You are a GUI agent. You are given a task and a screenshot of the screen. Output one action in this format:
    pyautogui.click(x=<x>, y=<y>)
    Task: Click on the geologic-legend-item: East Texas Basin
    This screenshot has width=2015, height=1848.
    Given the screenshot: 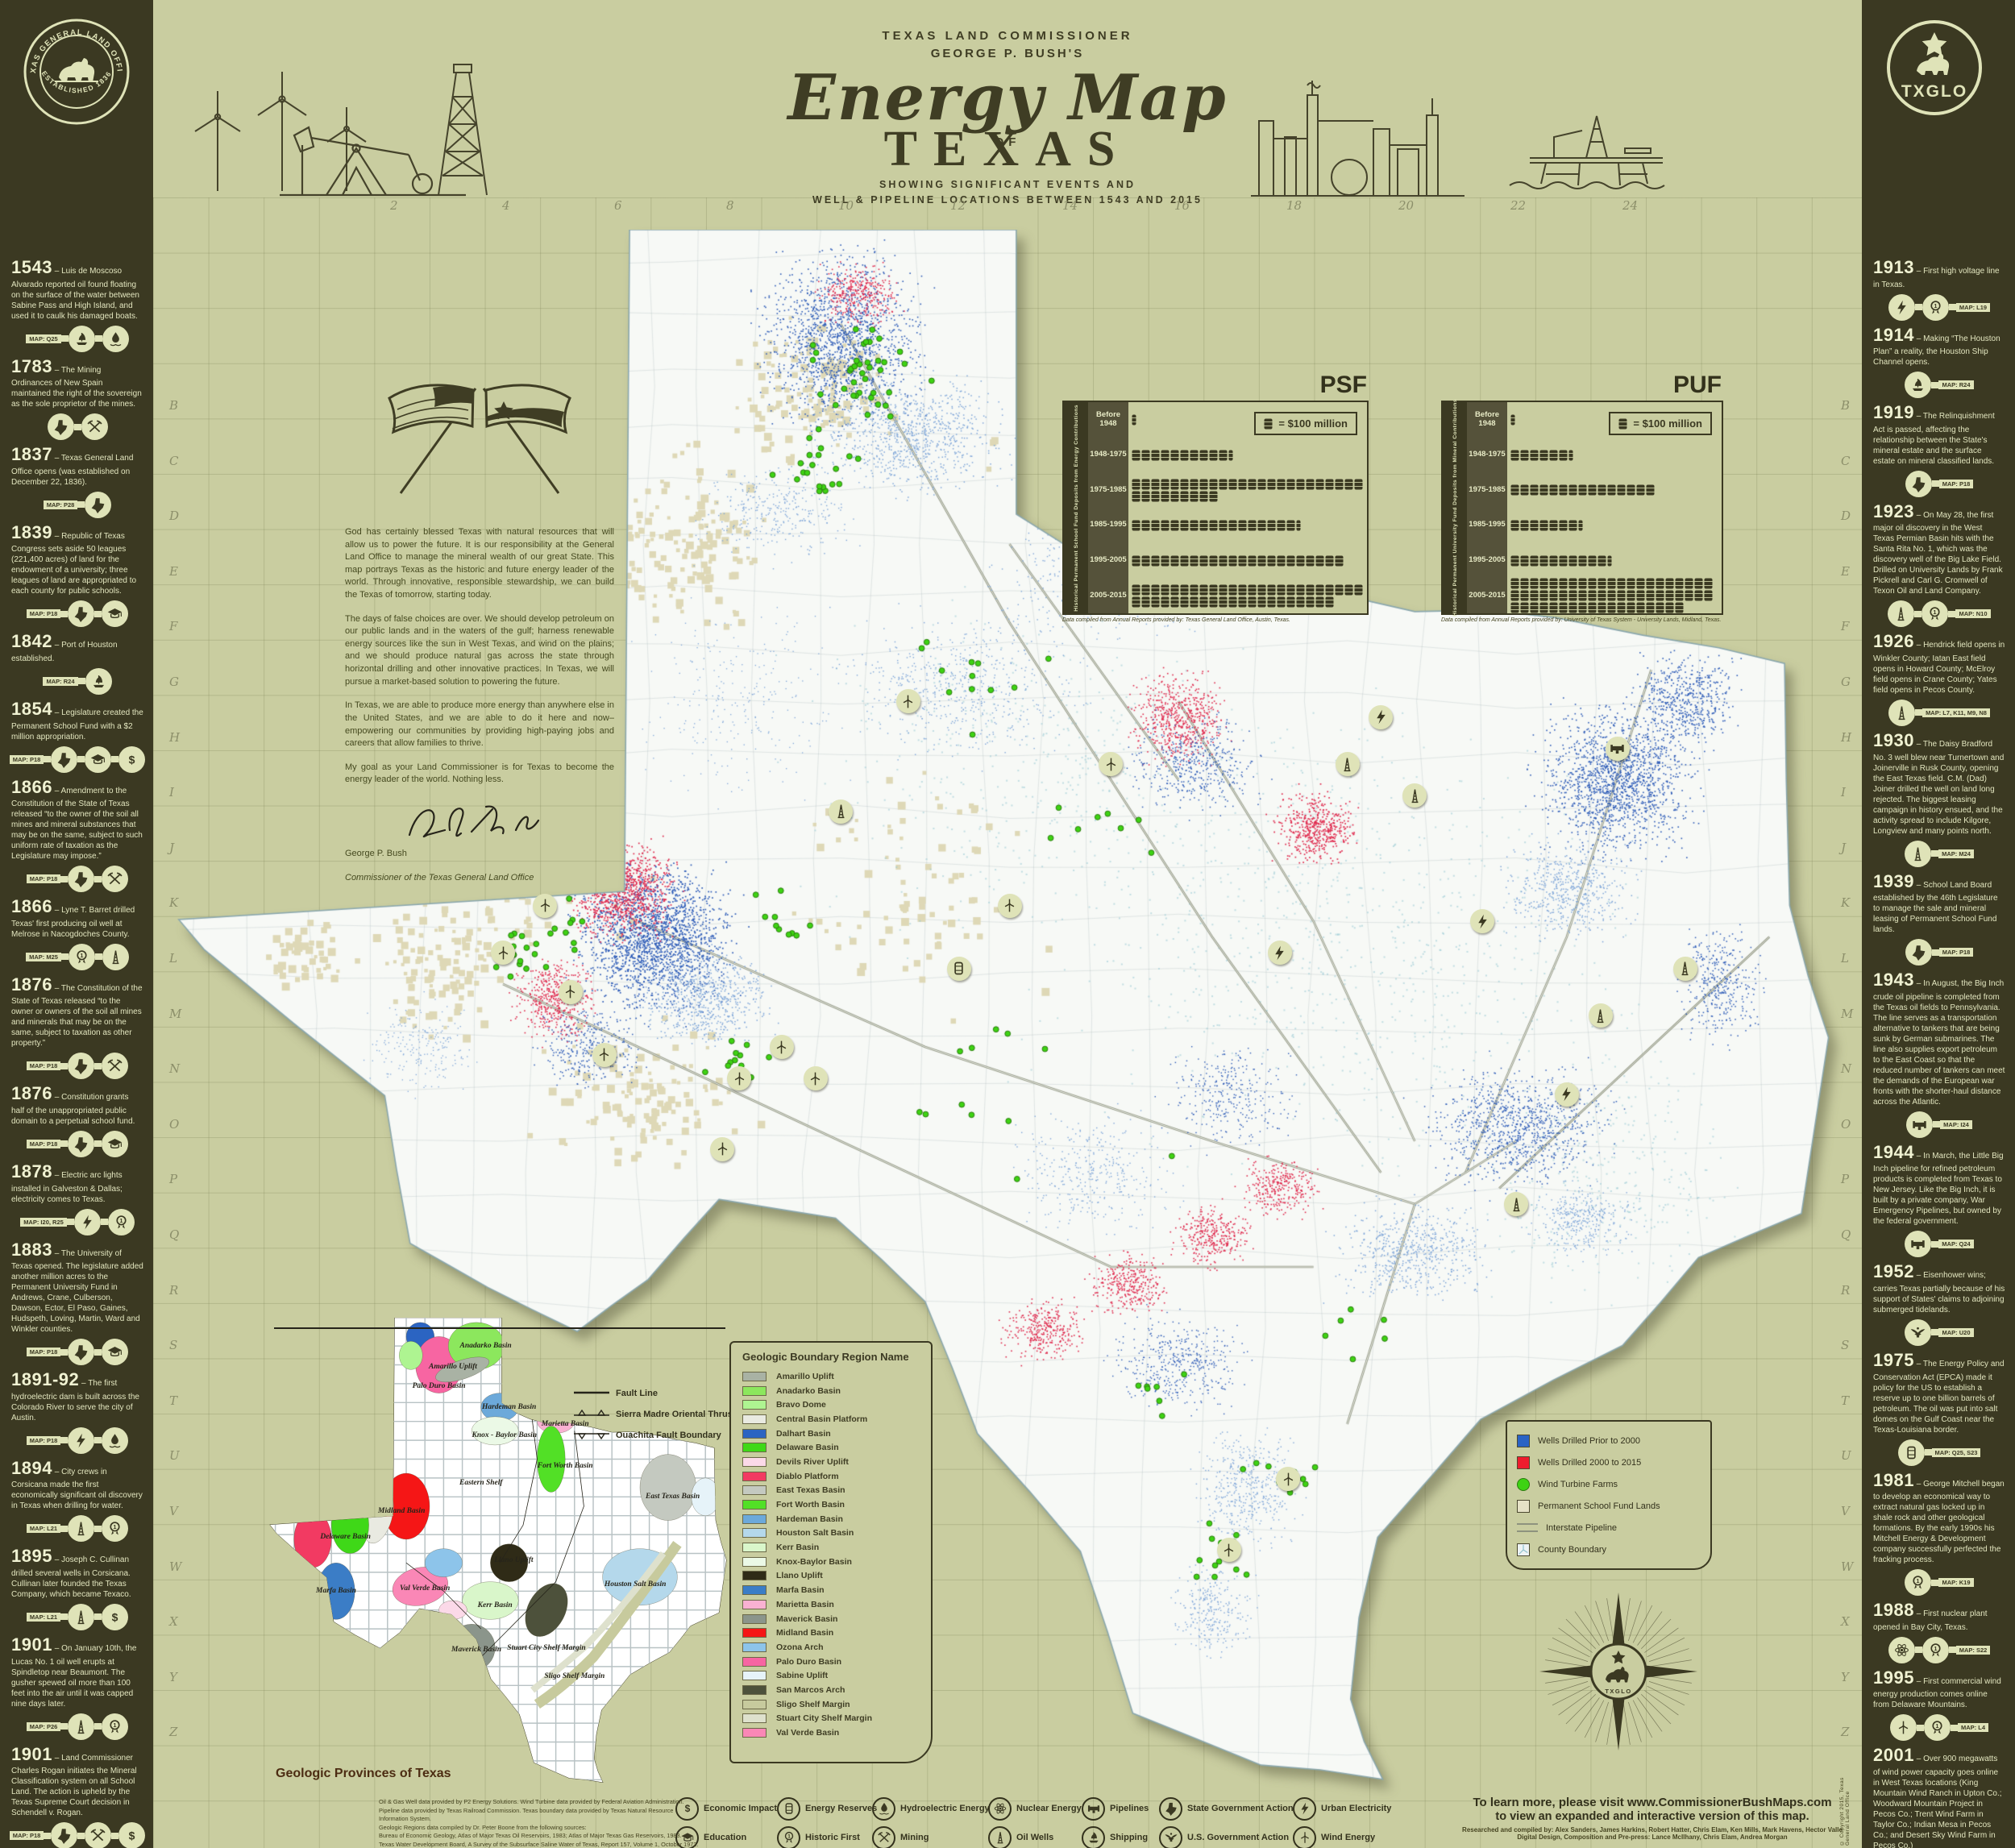 What is the action you would take?
    pyautogui.click(x=831, y=1491)
    